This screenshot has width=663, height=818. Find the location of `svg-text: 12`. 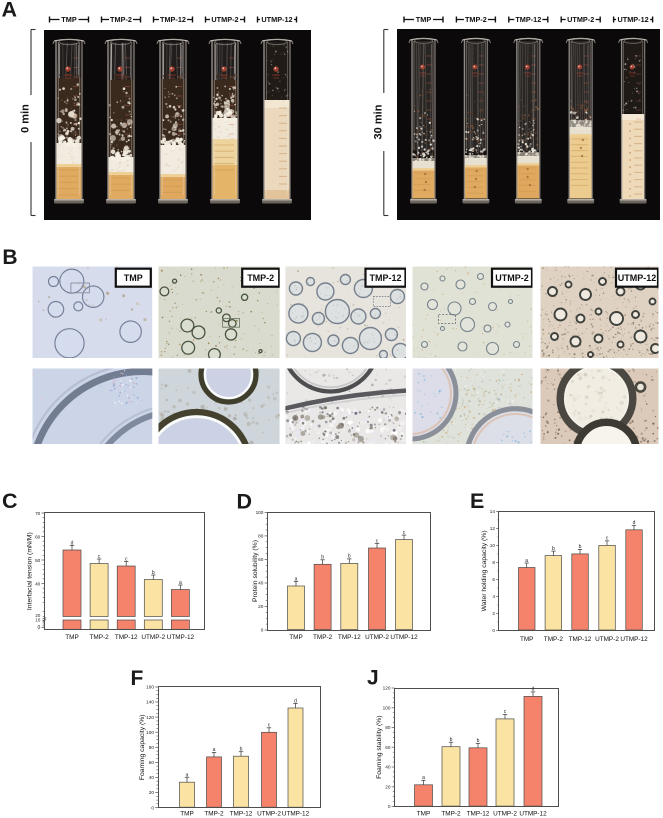

svg-text: 12 is located at coordinates (493, 528).